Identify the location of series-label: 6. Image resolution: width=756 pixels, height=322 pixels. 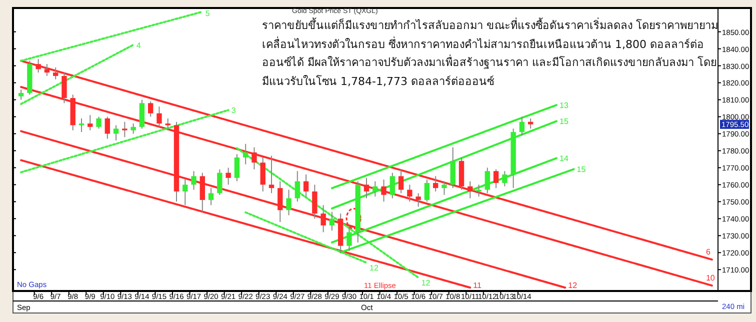
(708, 252).